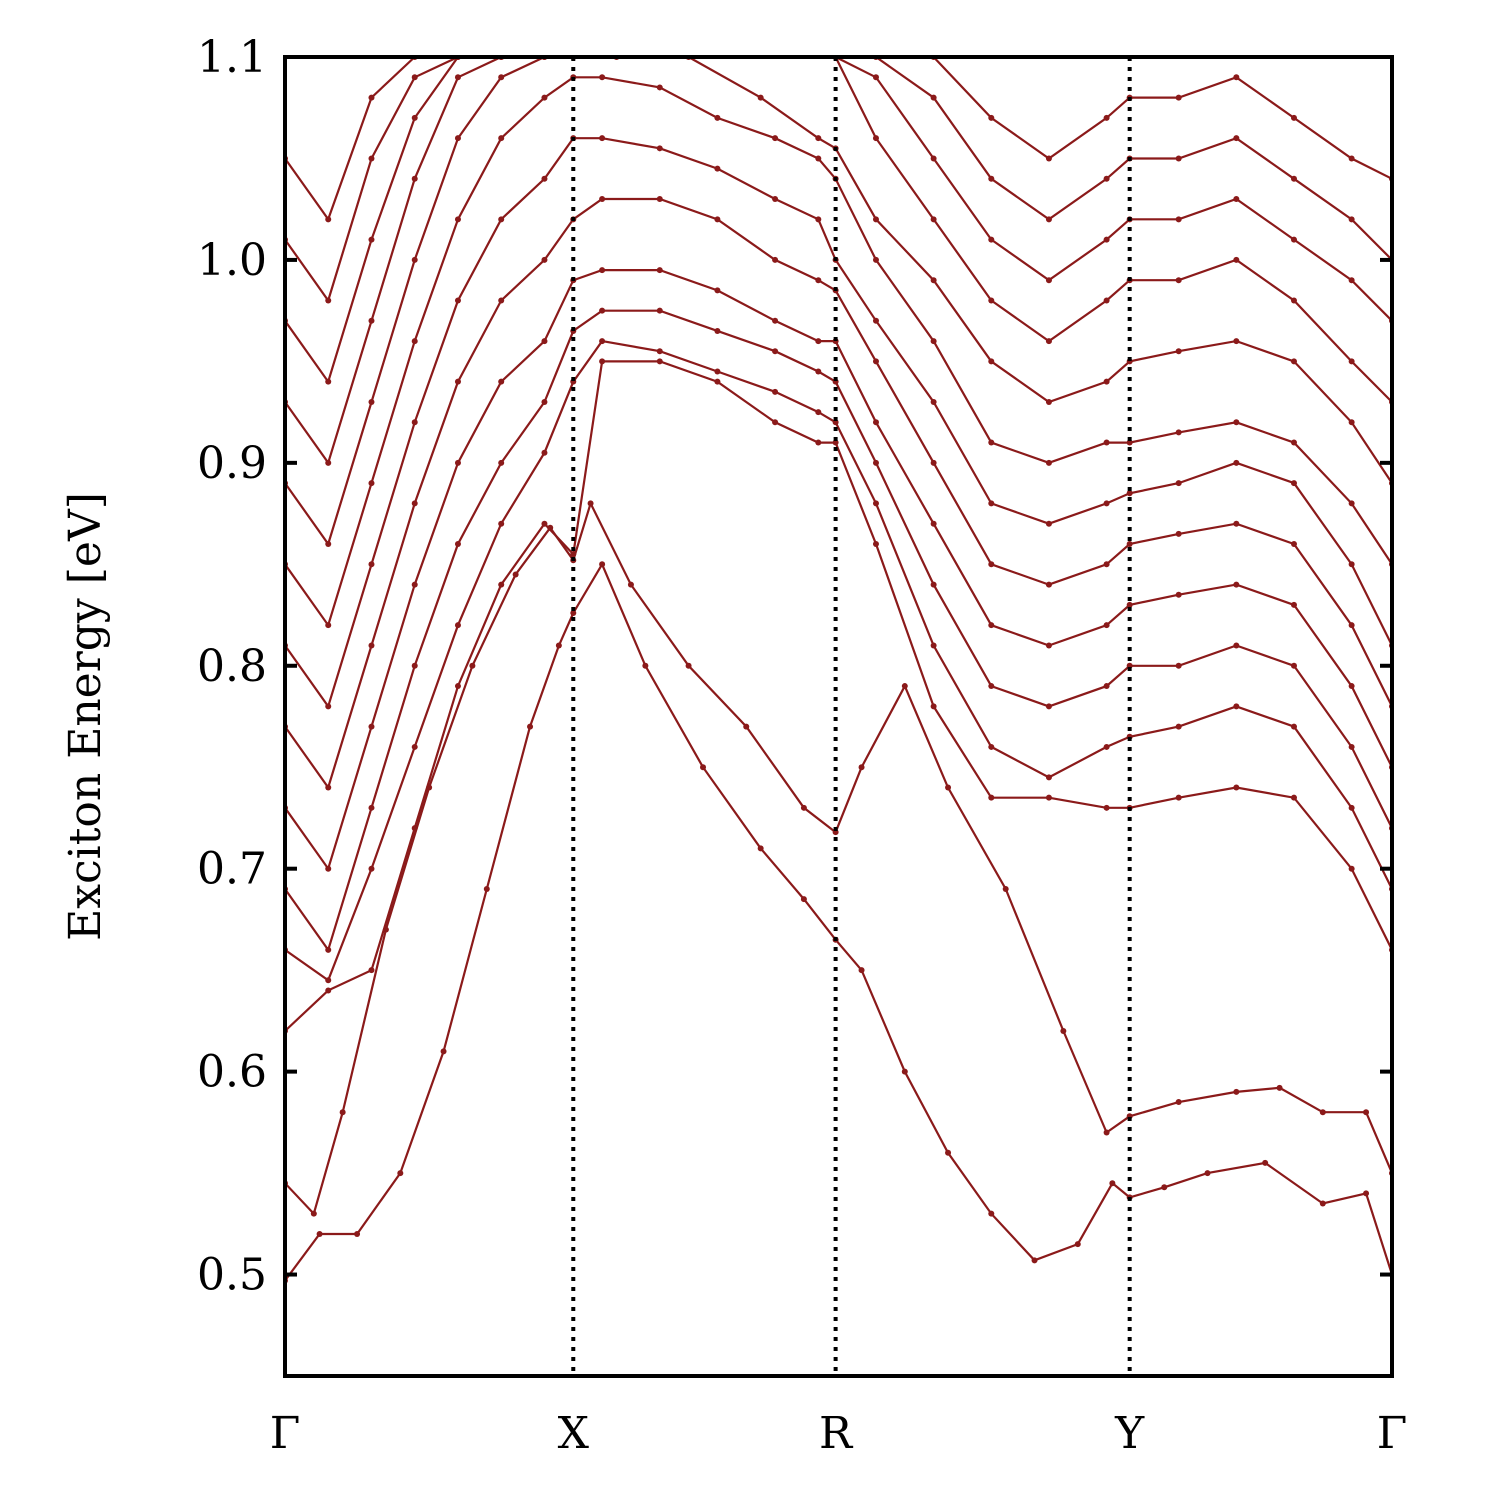 The image size is (1495, 1495). What do you see at coordinates (232, 1072) in the screenshot?
I see `y-tick-label: 0.6` at bounding box center [232, 1072].